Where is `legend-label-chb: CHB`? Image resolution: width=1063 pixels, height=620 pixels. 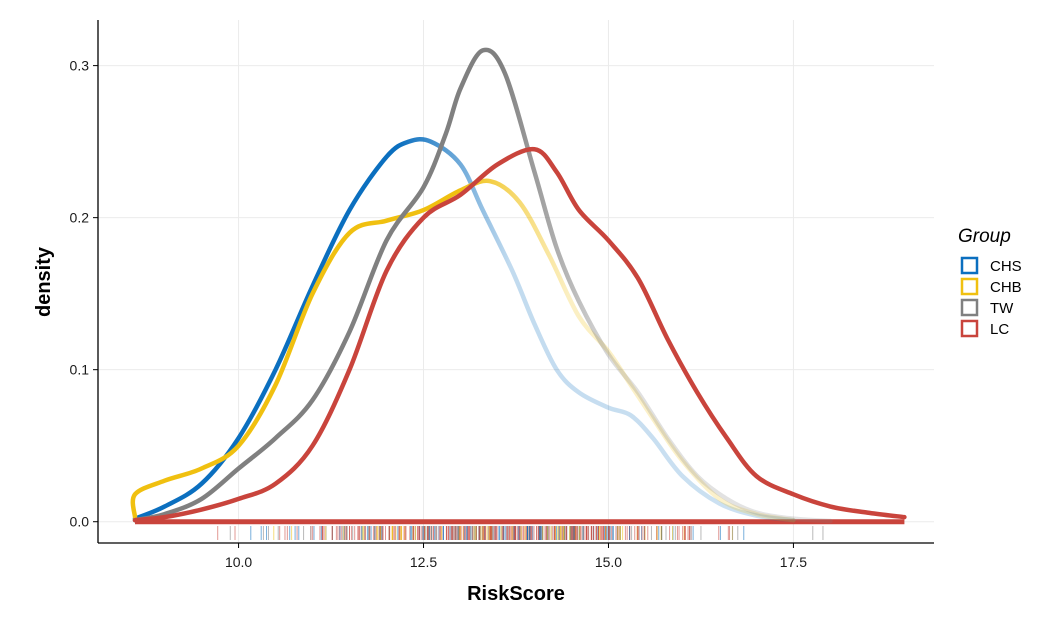
legend-label-chb: CHB is located at coordinates (1006, 287).